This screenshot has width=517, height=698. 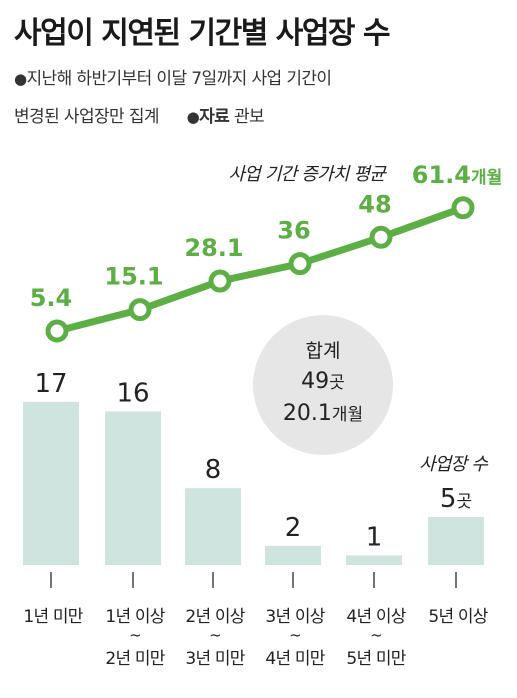 I want to click on bar-value: 5, so click(x=448, y=499).